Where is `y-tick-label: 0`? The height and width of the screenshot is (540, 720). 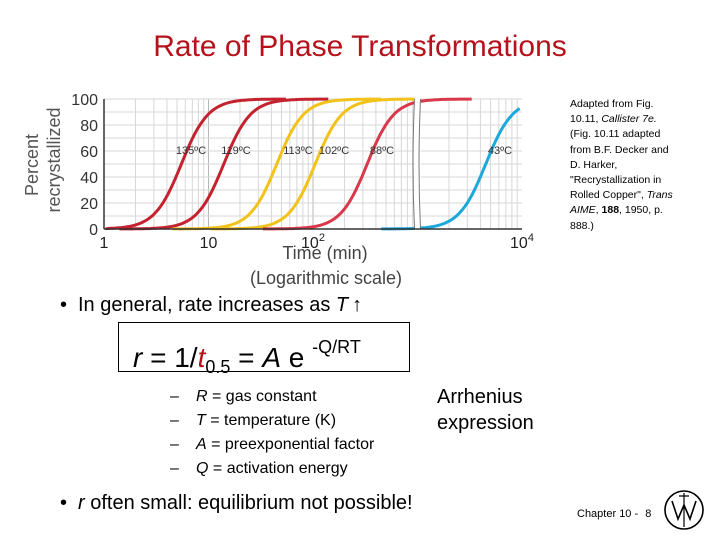 y-tick-label: 0 is located at coordinates (93, 230).